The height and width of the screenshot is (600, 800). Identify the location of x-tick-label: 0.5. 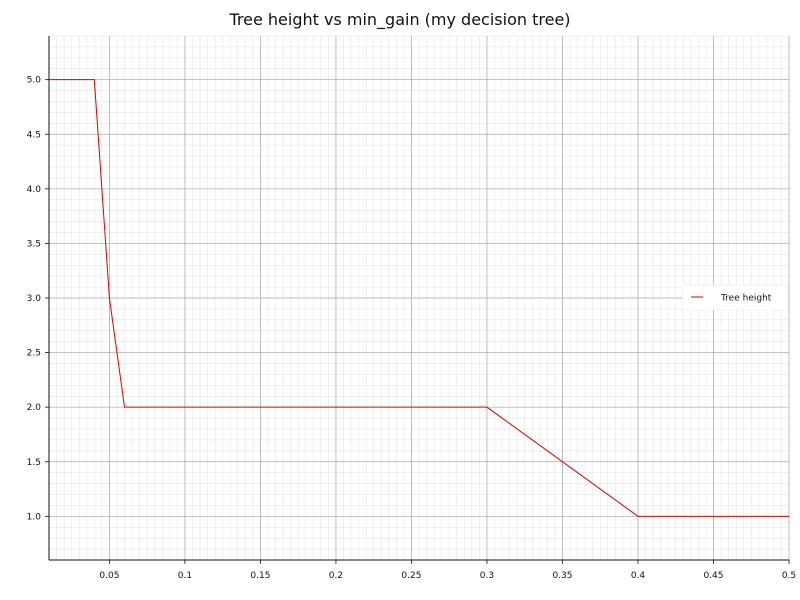
(789, 576).